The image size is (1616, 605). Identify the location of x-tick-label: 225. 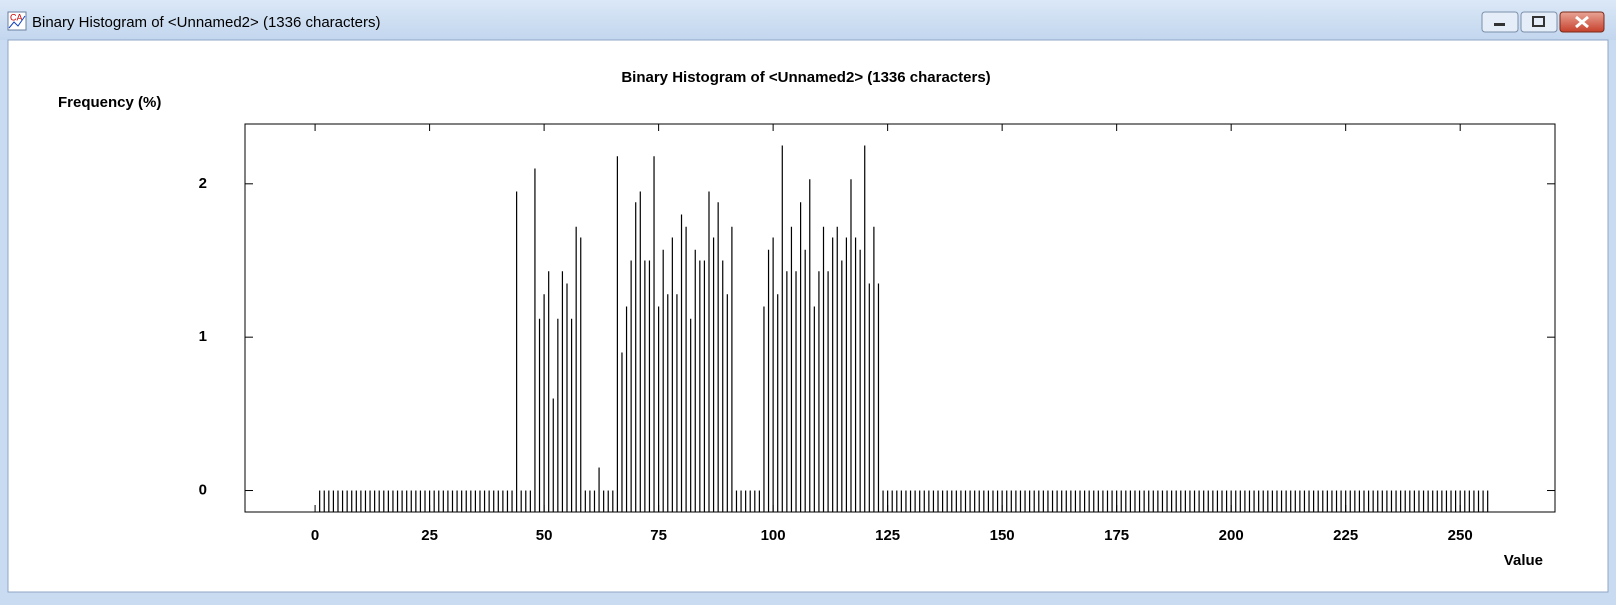
(1345, 535).